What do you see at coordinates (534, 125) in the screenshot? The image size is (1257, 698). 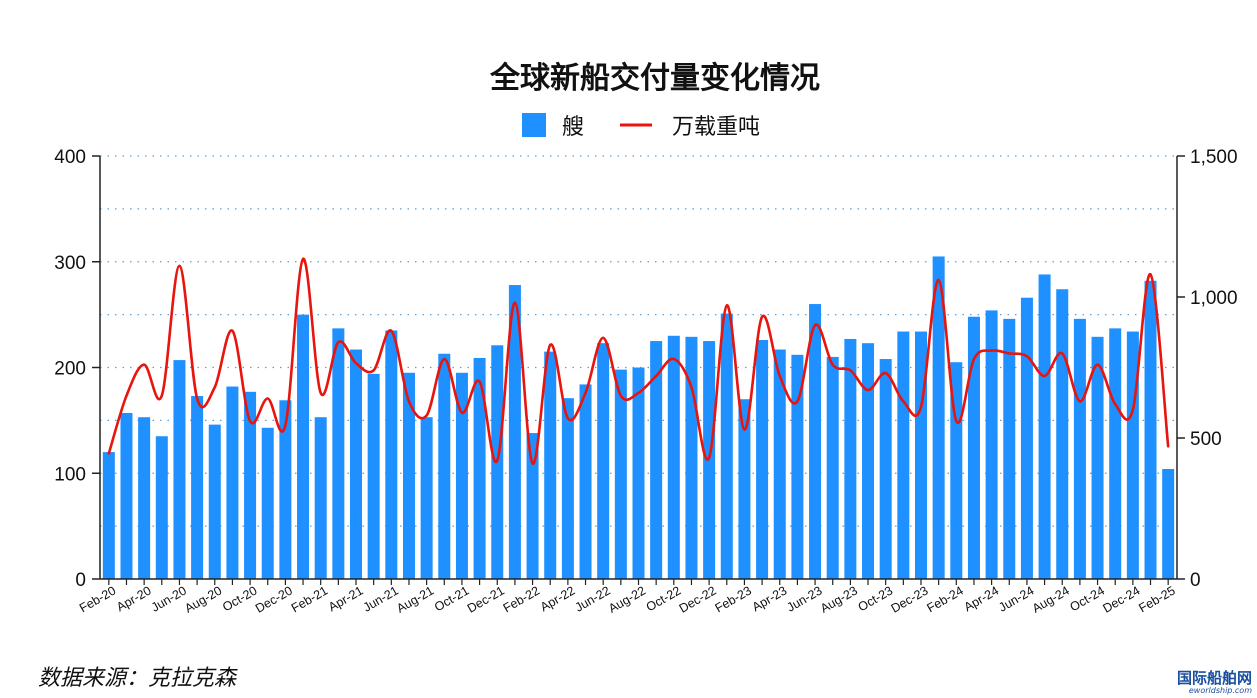 I see `legend-bar-swatch` at bounding box center [534, 125].